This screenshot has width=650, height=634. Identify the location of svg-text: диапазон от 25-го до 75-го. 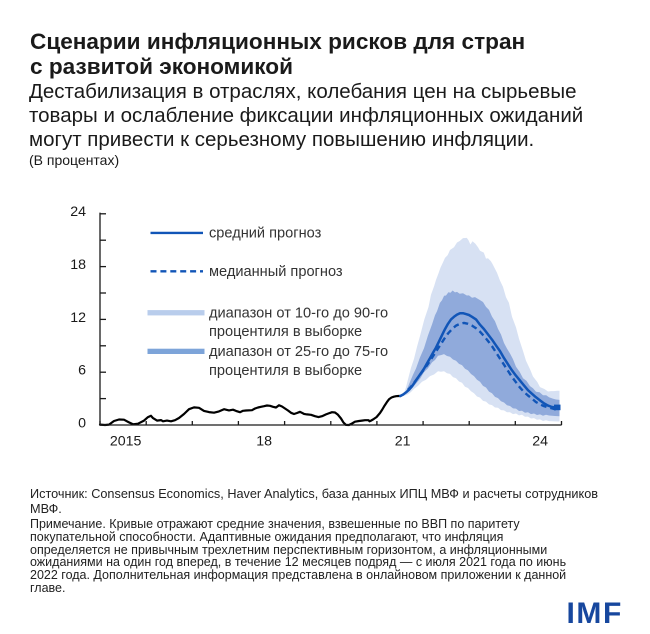
(298, 352).